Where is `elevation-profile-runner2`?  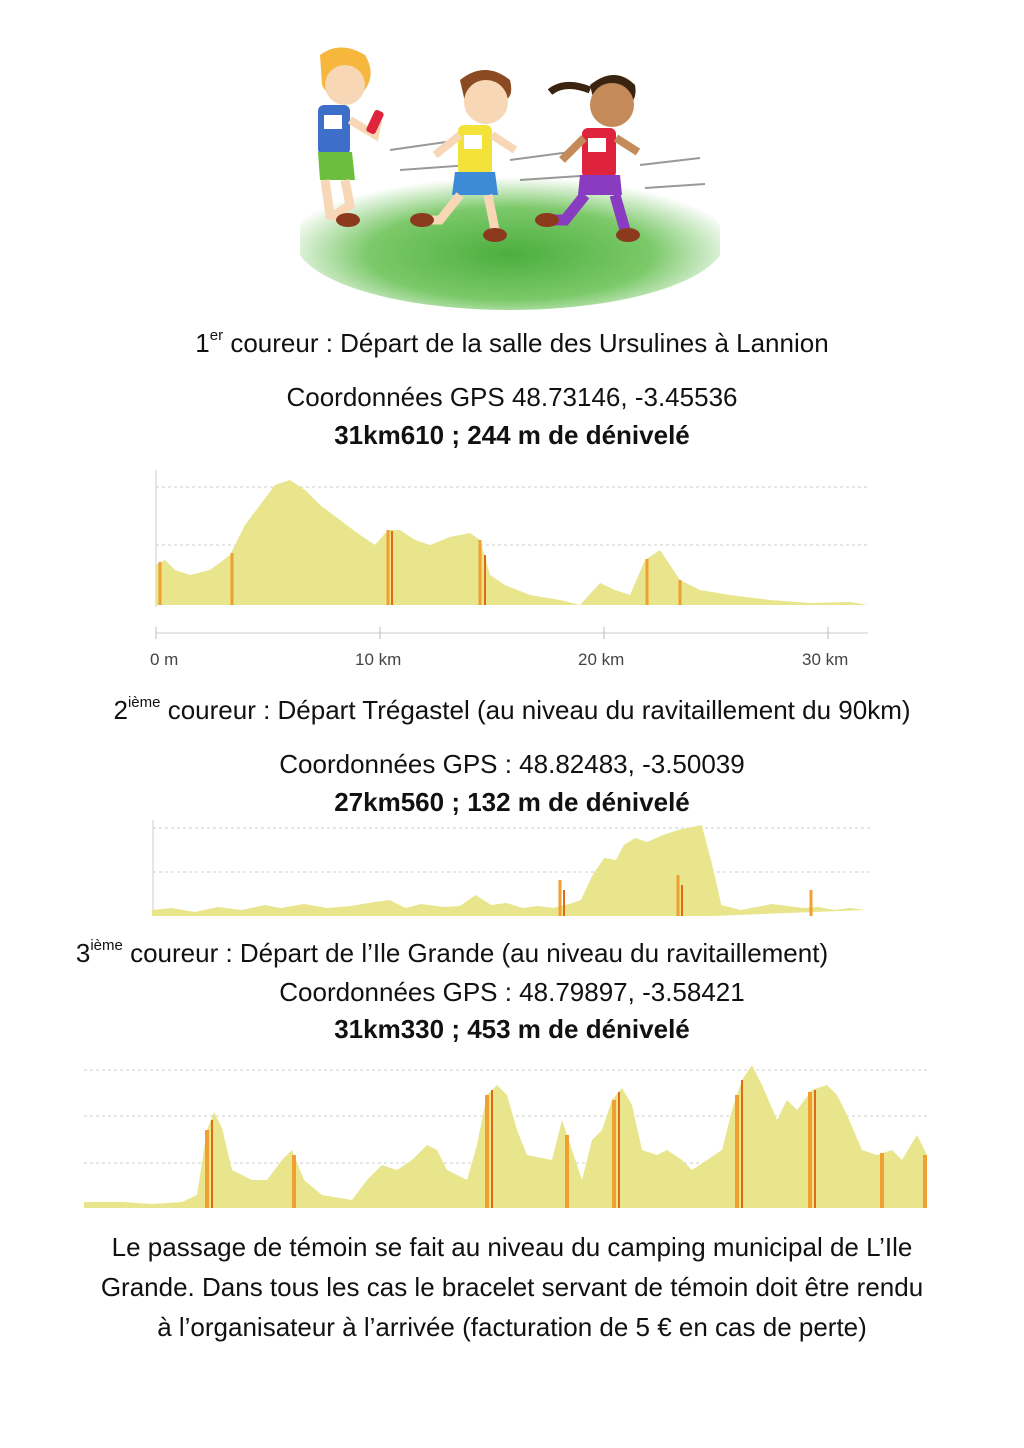 elevation-profile-runner2 is located at coordinates (510, 868).